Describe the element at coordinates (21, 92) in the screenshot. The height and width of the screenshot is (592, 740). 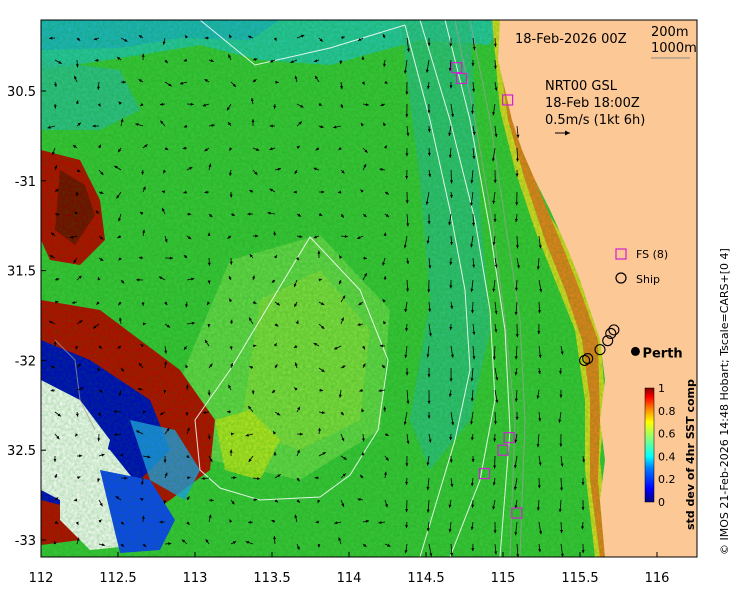
I see `y-tick-label: 30.5` at that location.